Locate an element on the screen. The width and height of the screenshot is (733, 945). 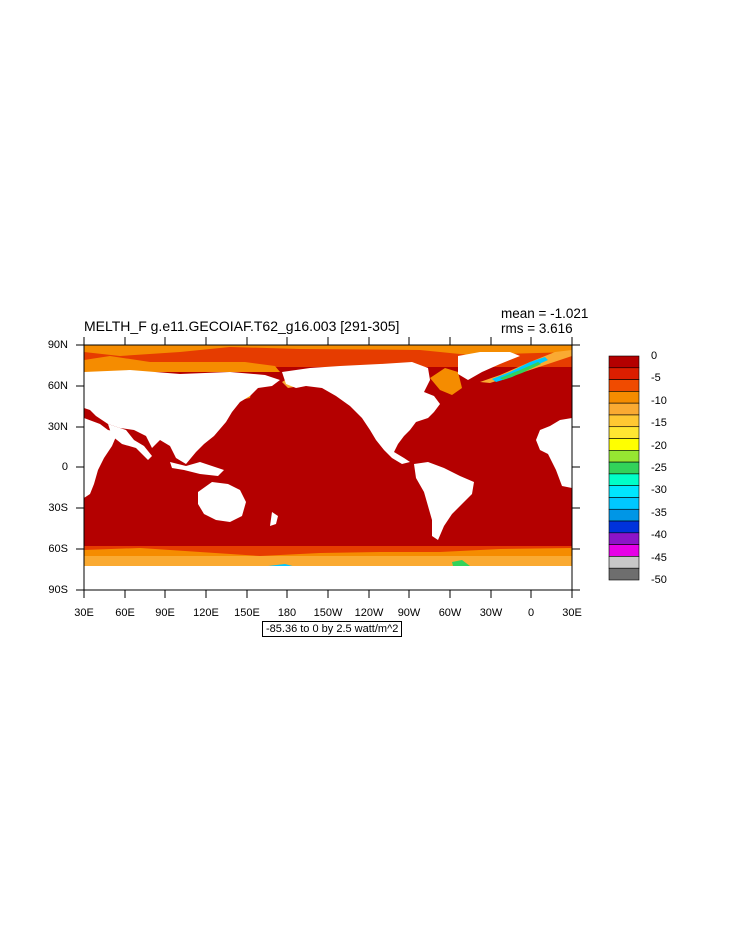
colorbar-label: -45 is located at coordinates (659, 558).